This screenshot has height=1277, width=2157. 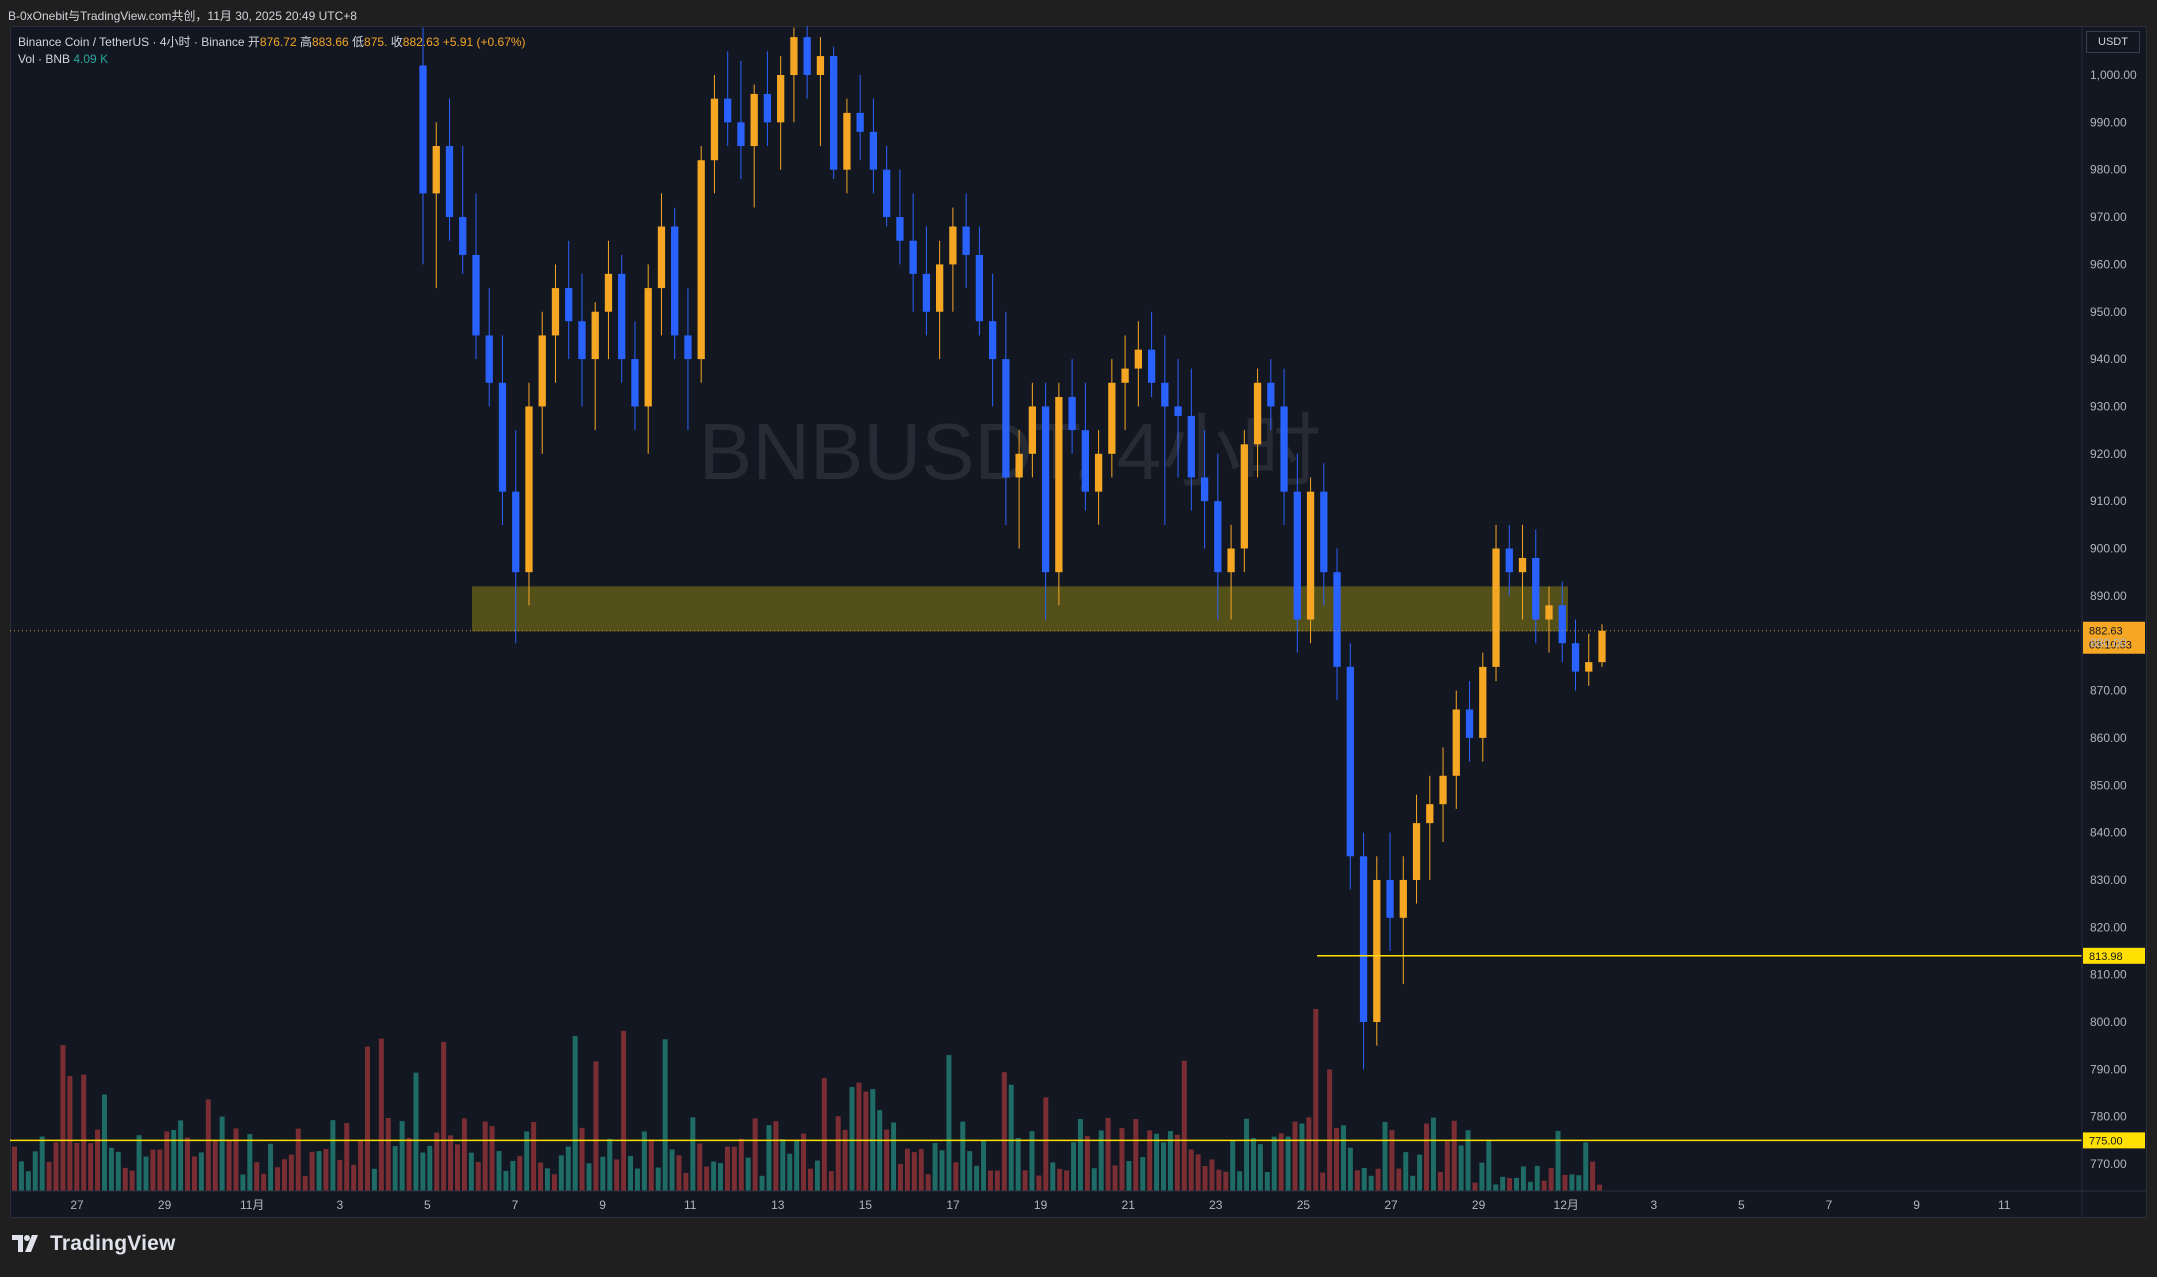 What do you see at coordinates (376, 42) in the screenshot?
I see `low-value: 875.` at bounding box center [376, 42].